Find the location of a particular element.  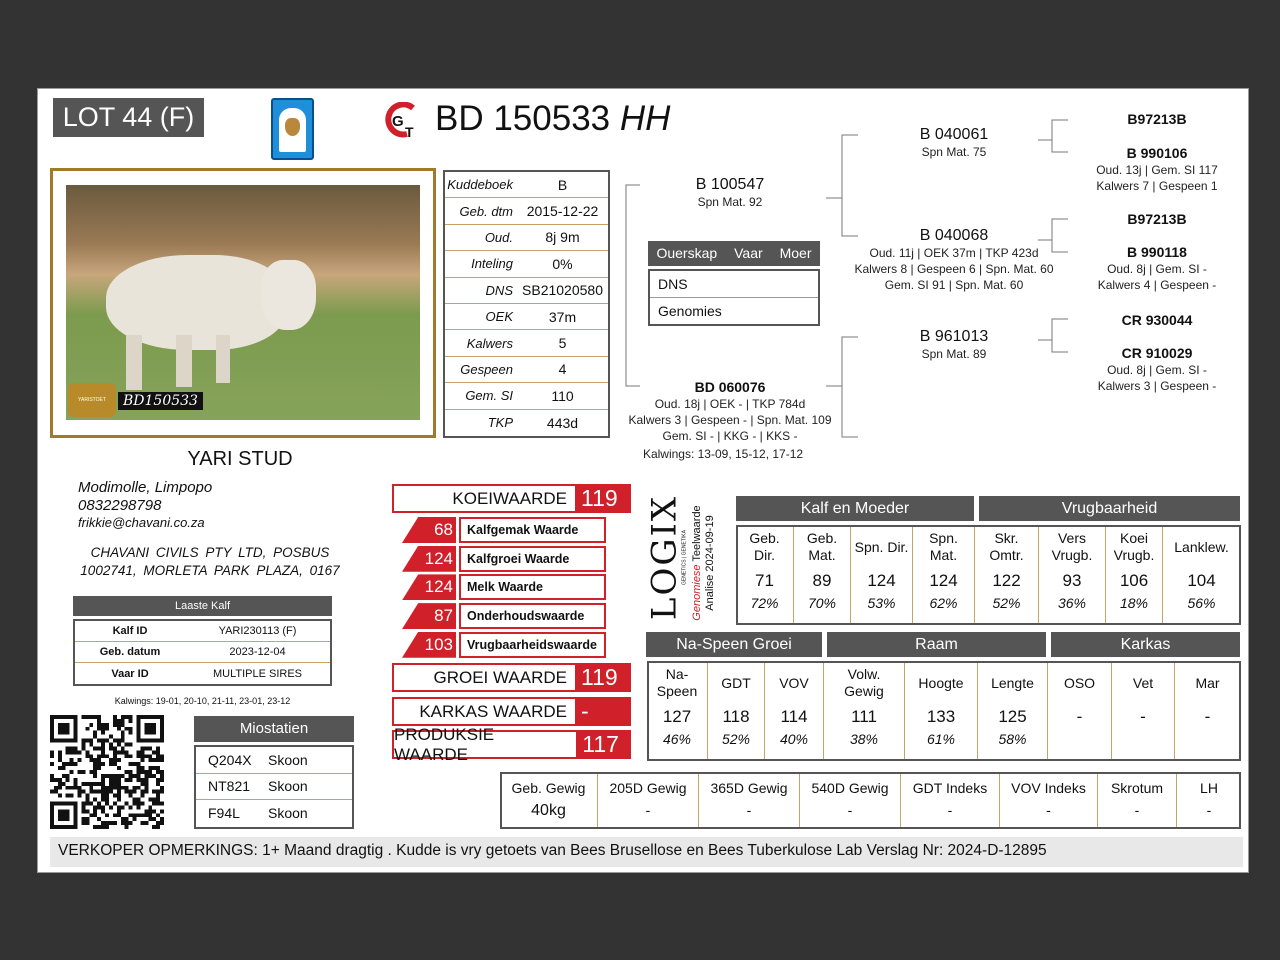

photo-tag: BD150533 is located at coordinates (160, 401).